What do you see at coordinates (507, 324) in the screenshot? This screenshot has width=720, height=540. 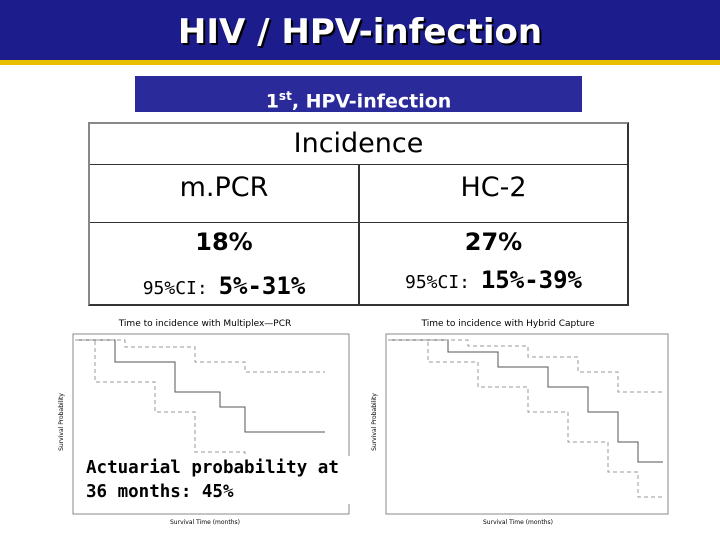 I see `chart-title: Time to incidence with Hybrid Capture` at bounding box center [507, 324].